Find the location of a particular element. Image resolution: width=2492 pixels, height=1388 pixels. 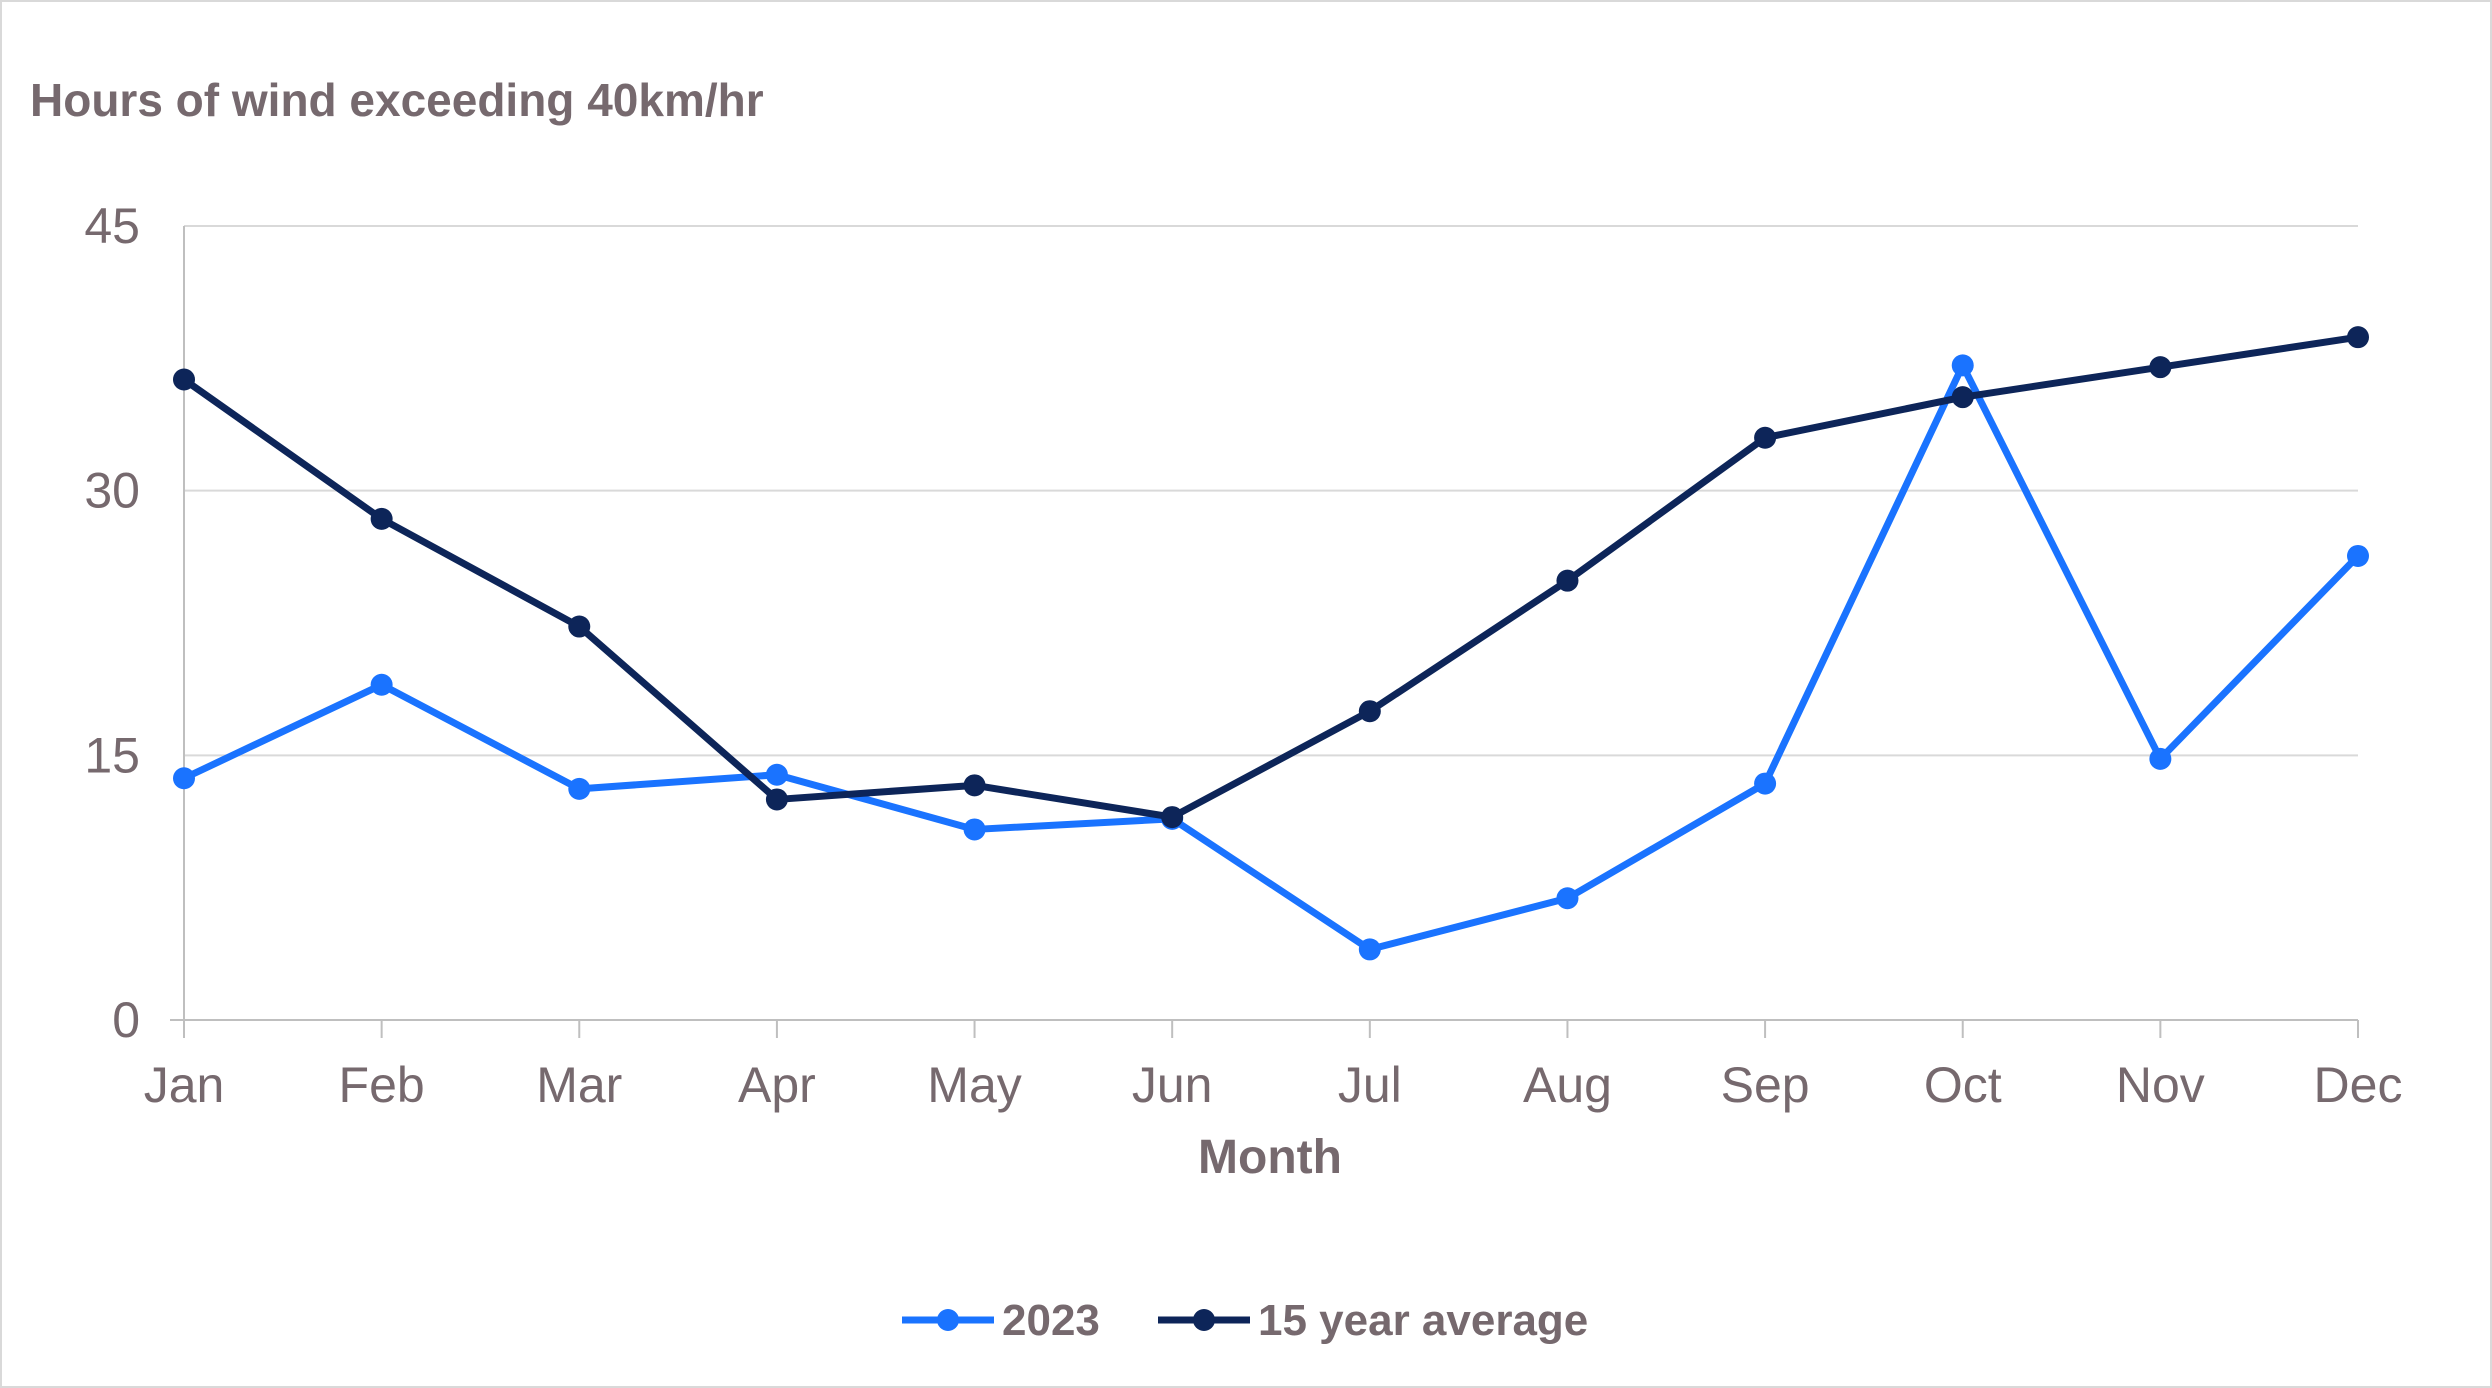

y-tick-label: 45 is located at coordinates (112, 226).